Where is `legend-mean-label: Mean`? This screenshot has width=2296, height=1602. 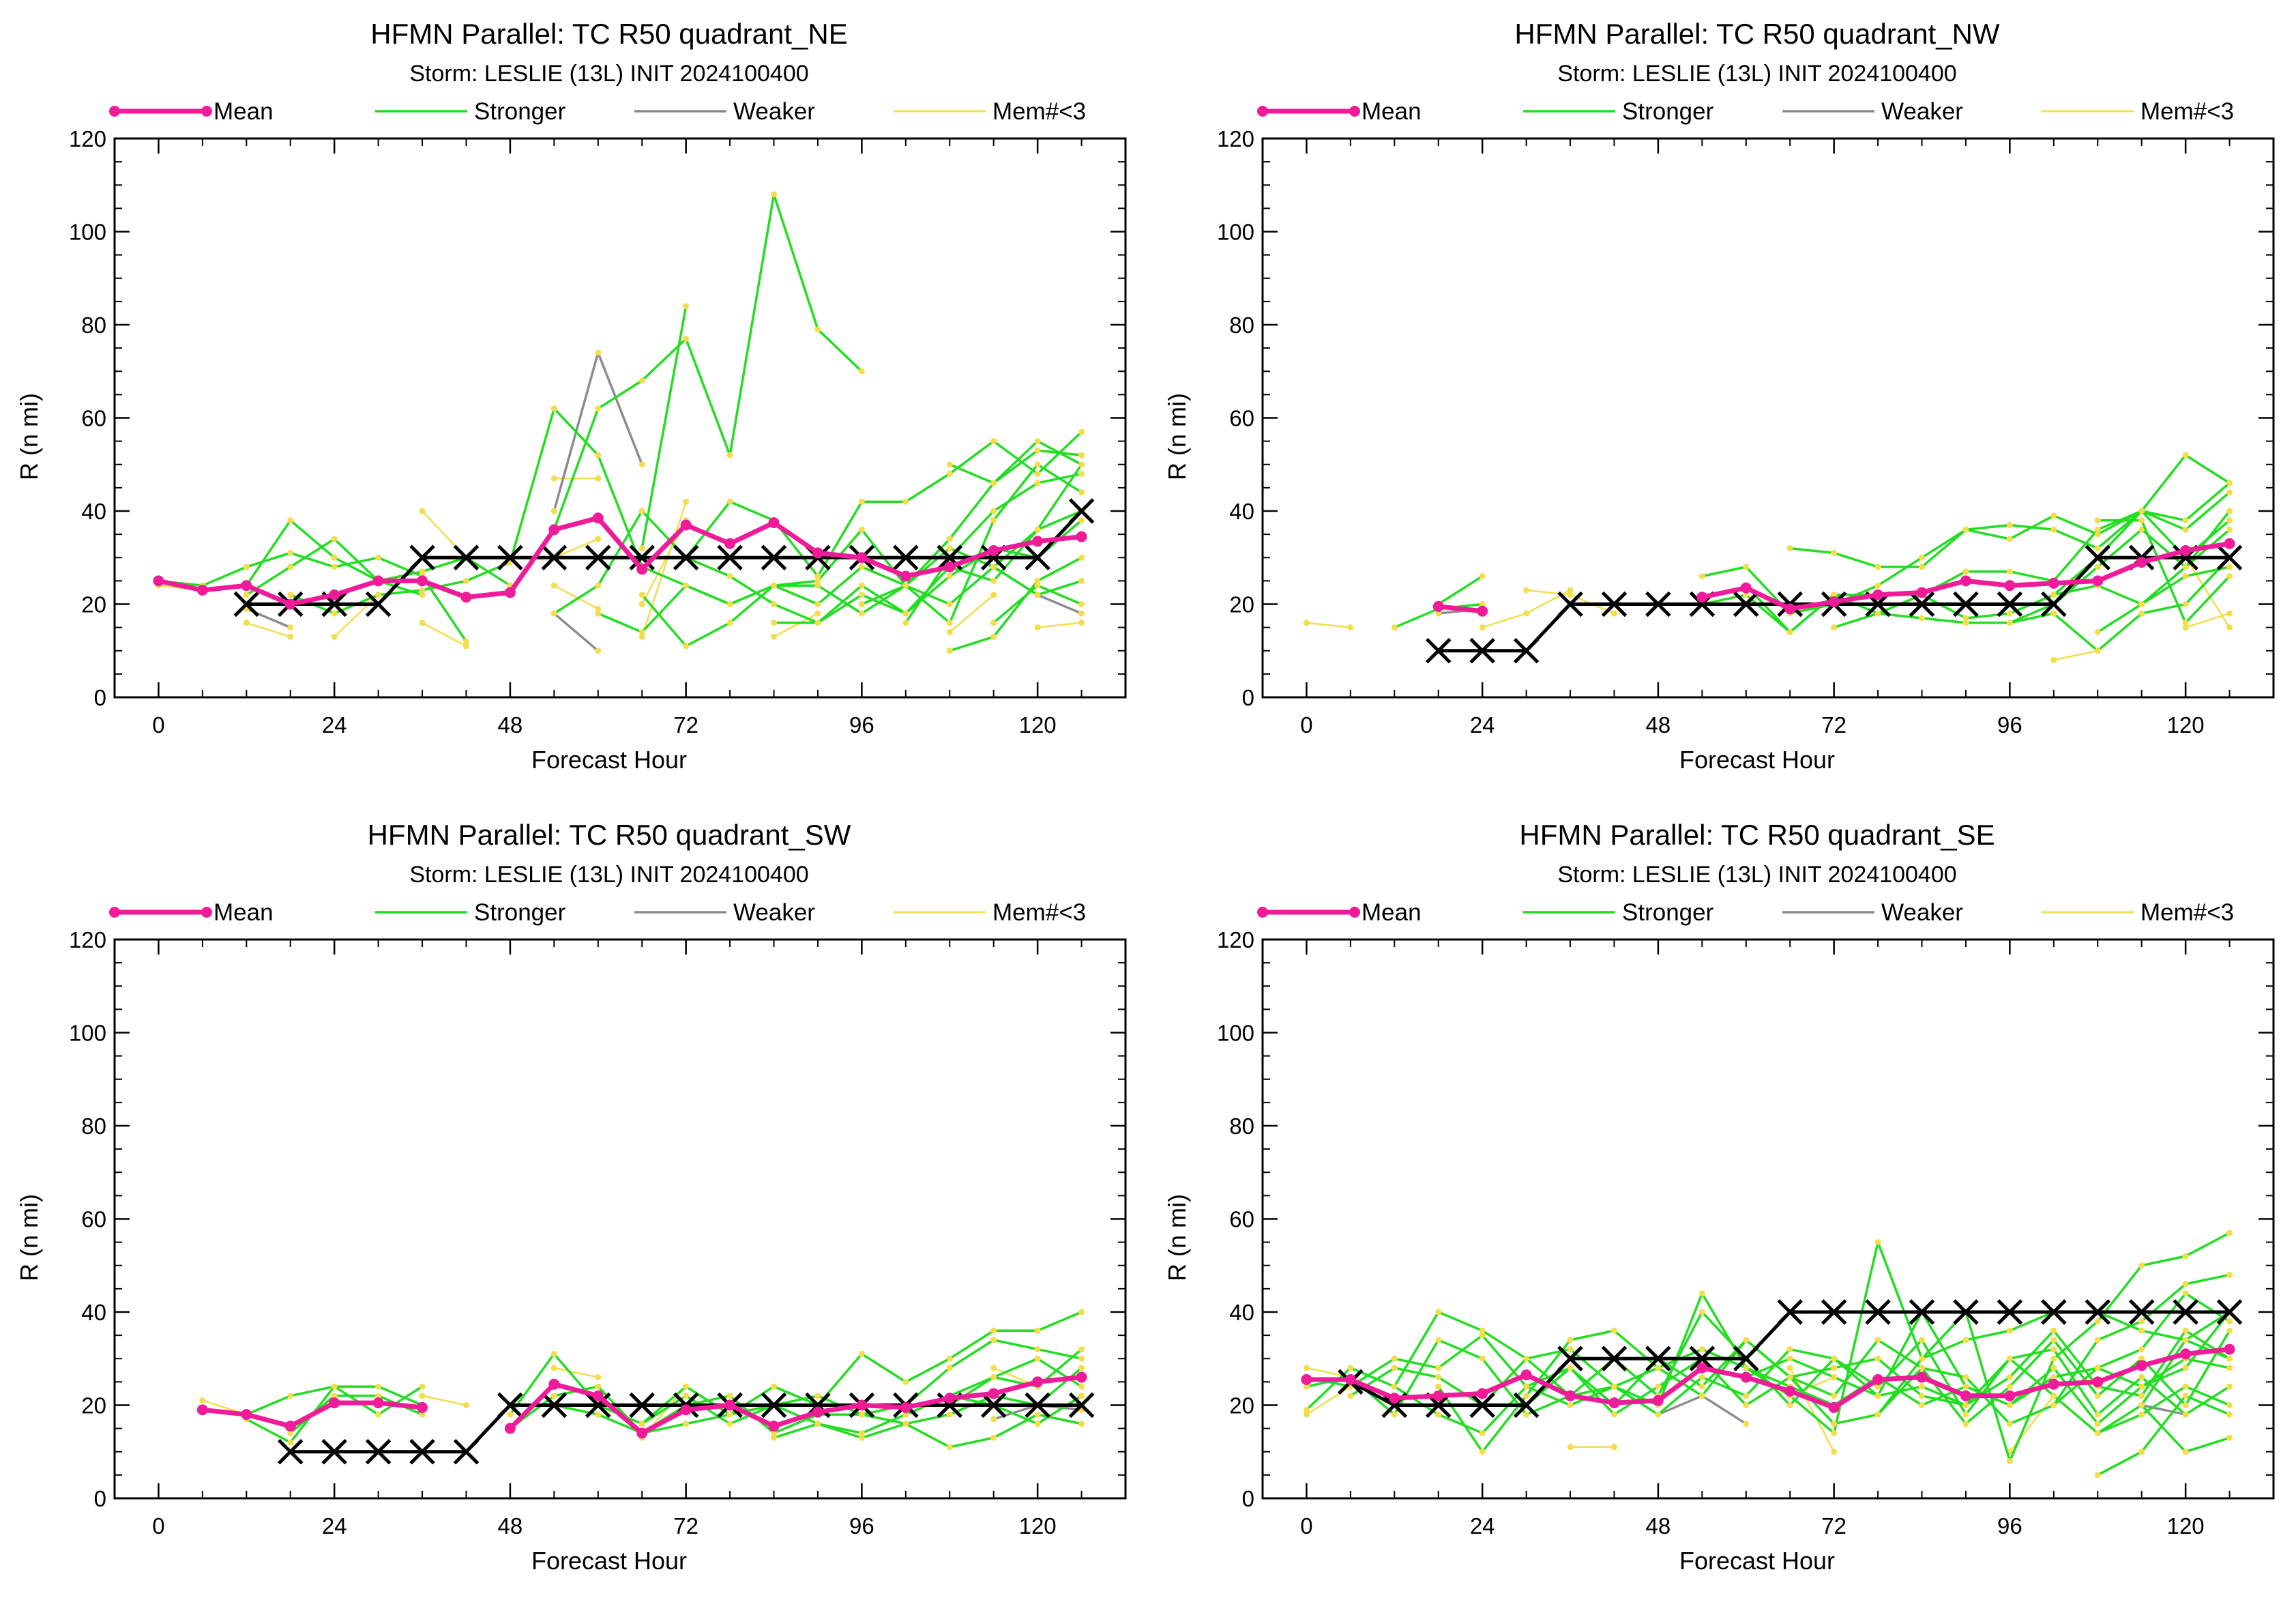 legend-mean-label: Mean is located at coordinates (244, 912).